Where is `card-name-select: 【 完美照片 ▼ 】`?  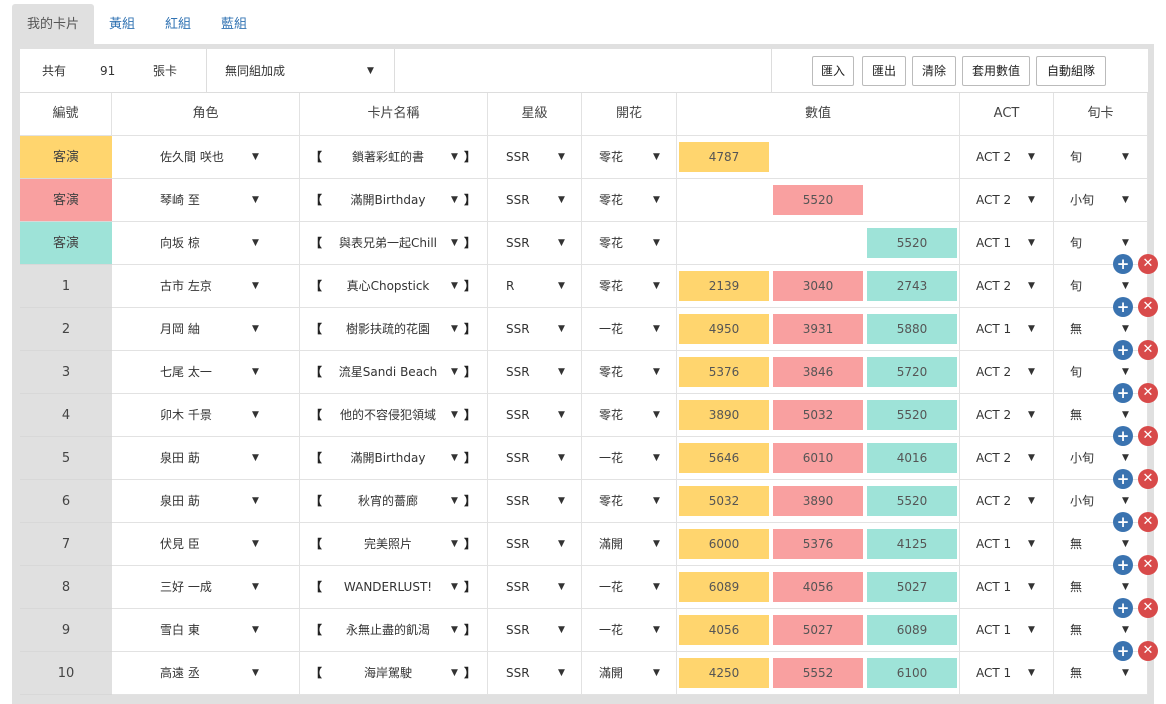 card-name-select: 【 完美照片 ▼ 】 is located at coordinates (394, 544).